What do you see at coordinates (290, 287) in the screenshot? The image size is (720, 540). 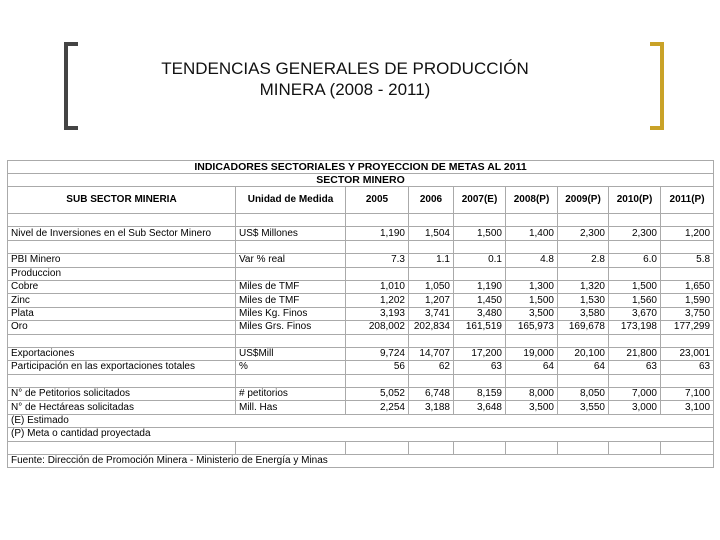 I see `unit-cell: Miles de TMF` at bounding box center [290, 287].